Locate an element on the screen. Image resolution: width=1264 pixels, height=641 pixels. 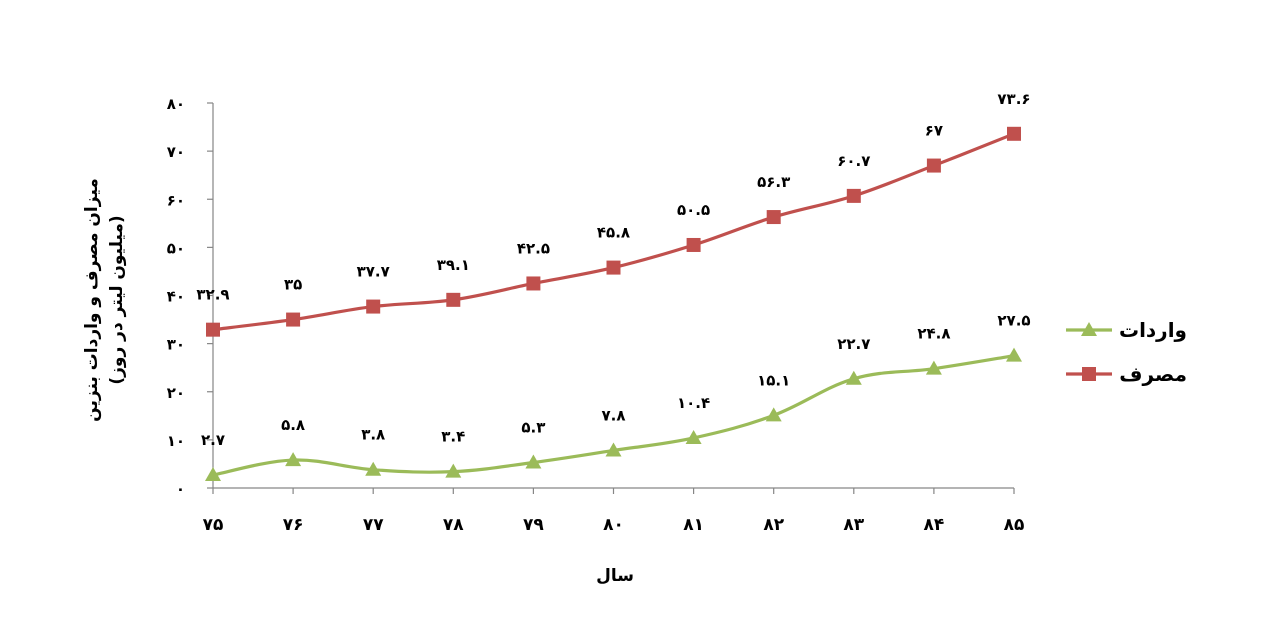
data-label: ۴۲.۵ is located at coordinates (533, 248).